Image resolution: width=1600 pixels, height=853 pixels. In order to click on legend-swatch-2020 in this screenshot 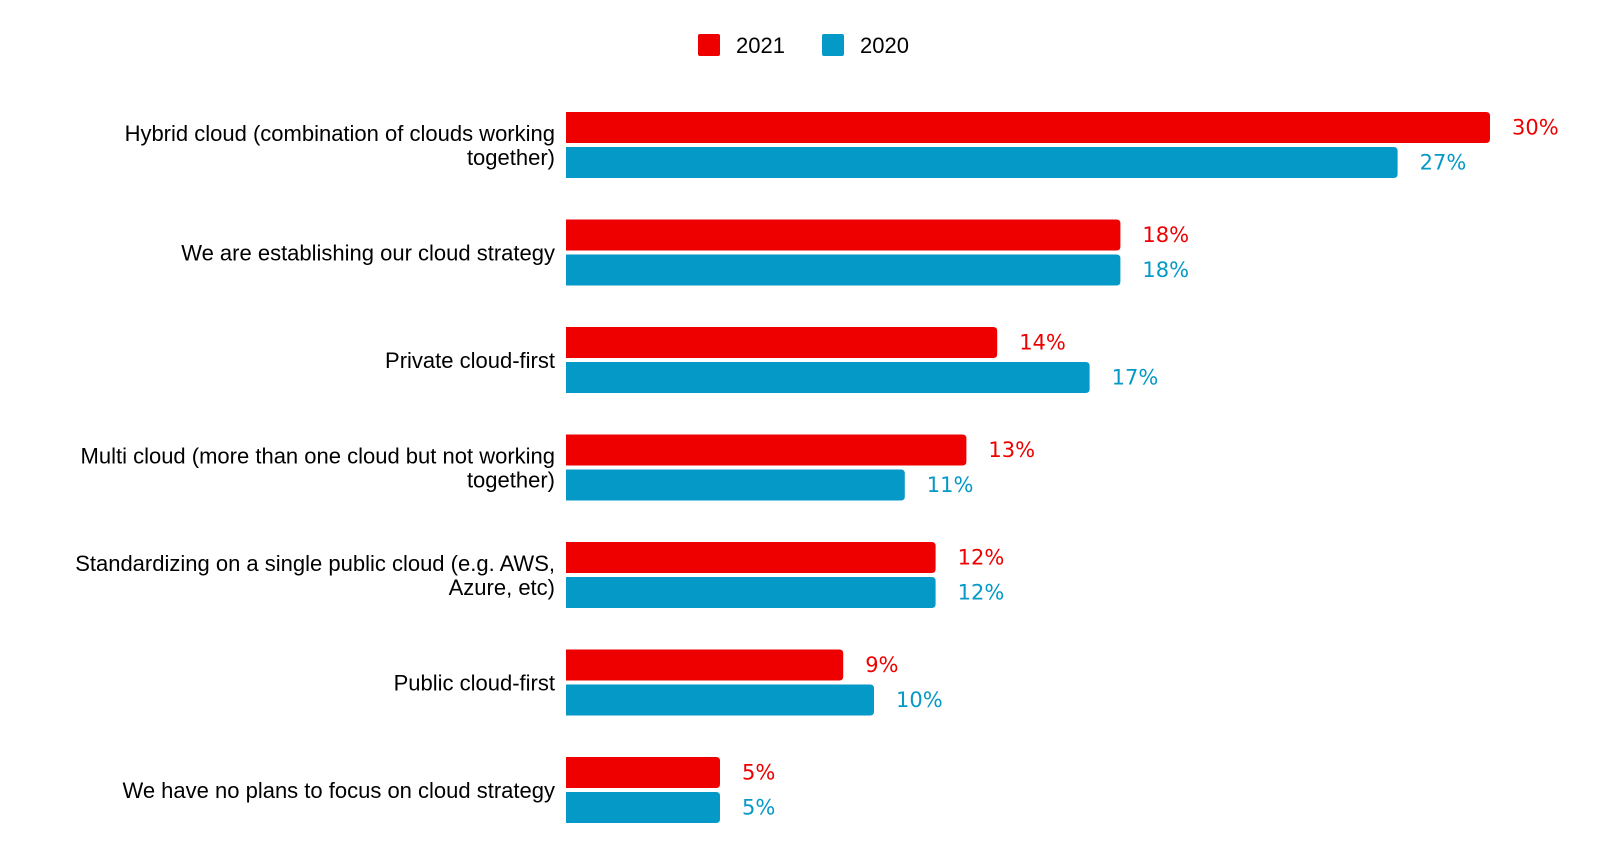, I will do `click(833, 45)`.